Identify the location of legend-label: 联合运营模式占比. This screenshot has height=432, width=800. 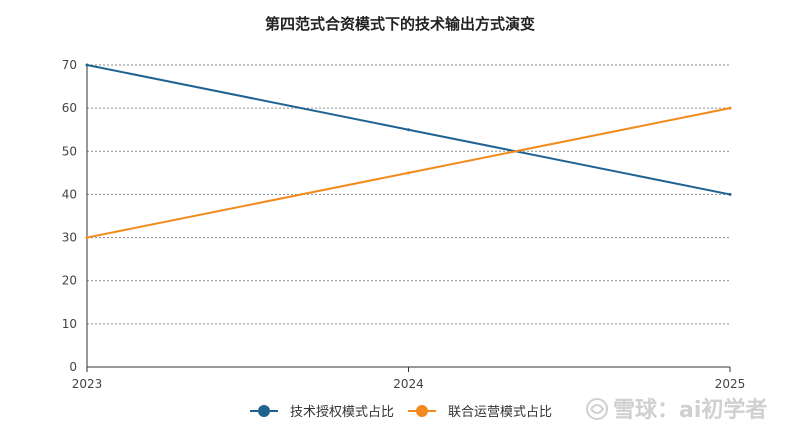
(500, 412).